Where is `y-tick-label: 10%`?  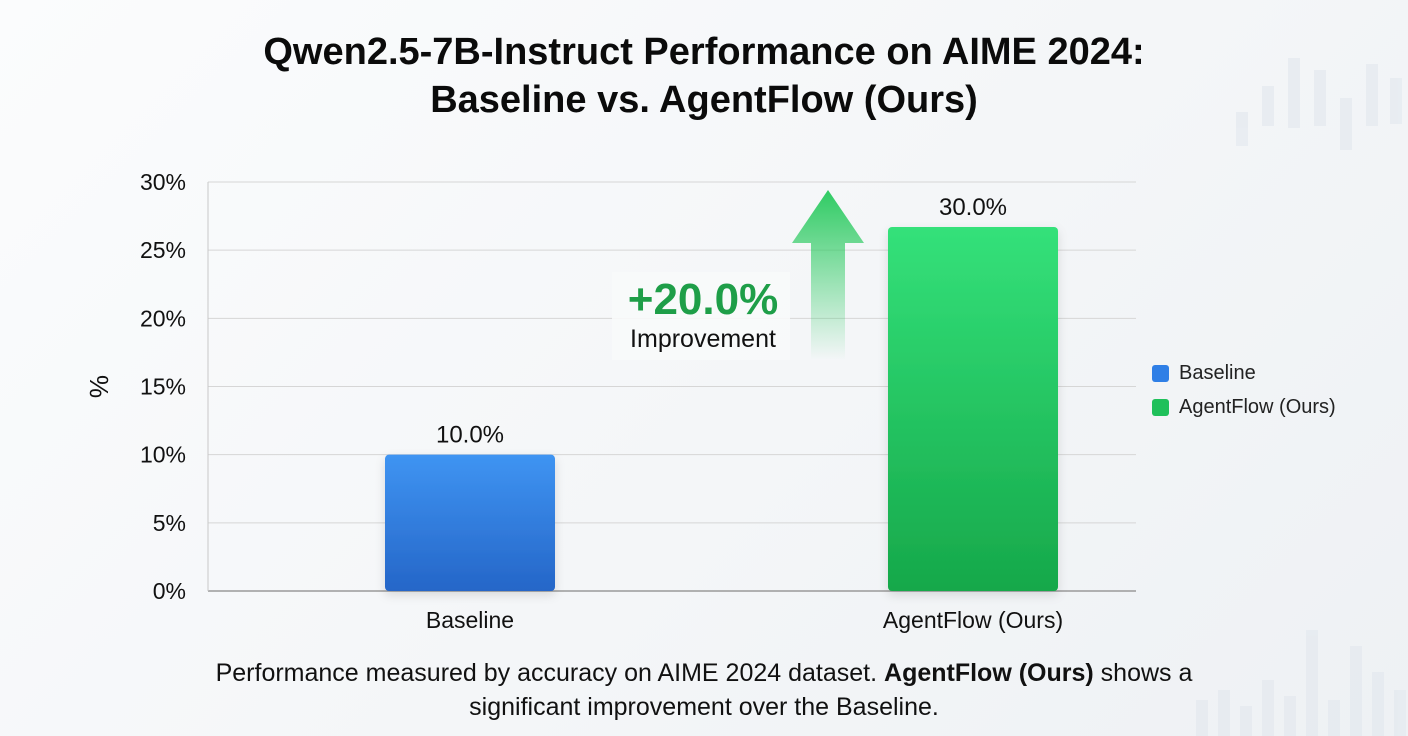
y-tick-label: 10% is located at coordinates (163, 455).